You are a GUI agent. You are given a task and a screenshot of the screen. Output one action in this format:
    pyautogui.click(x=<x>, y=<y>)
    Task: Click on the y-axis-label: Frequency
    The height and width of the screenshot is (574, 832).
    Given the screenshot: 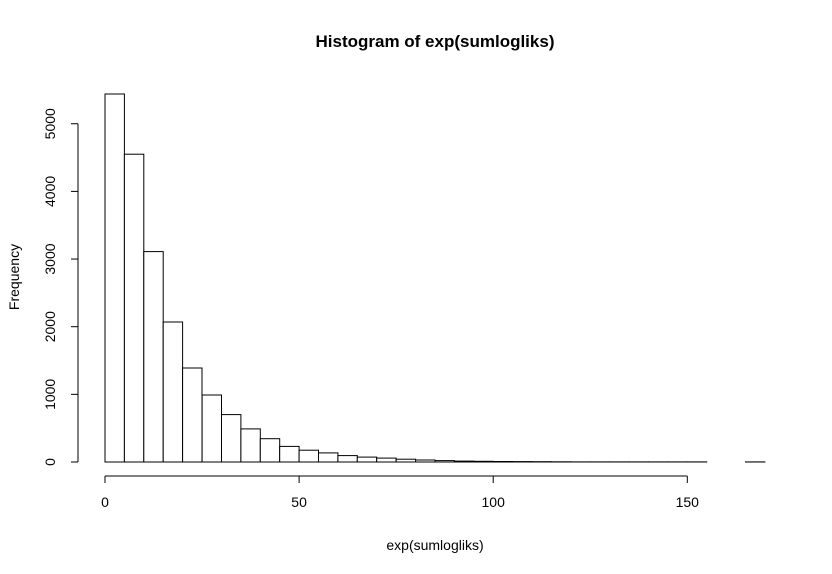 What is the action you would take?
    pyautogui.click(x=14, y=277)
    